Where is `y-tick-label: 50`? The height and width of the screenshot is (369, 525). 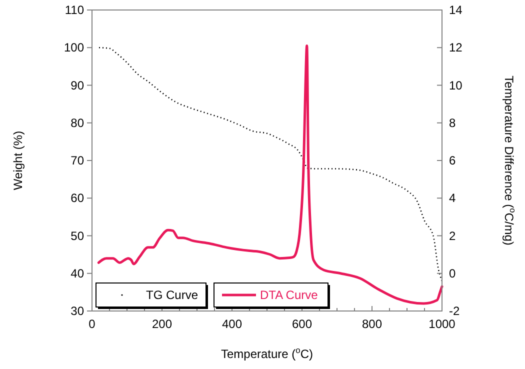
y-tick-label: 50 is located at coordinates (77, 235).